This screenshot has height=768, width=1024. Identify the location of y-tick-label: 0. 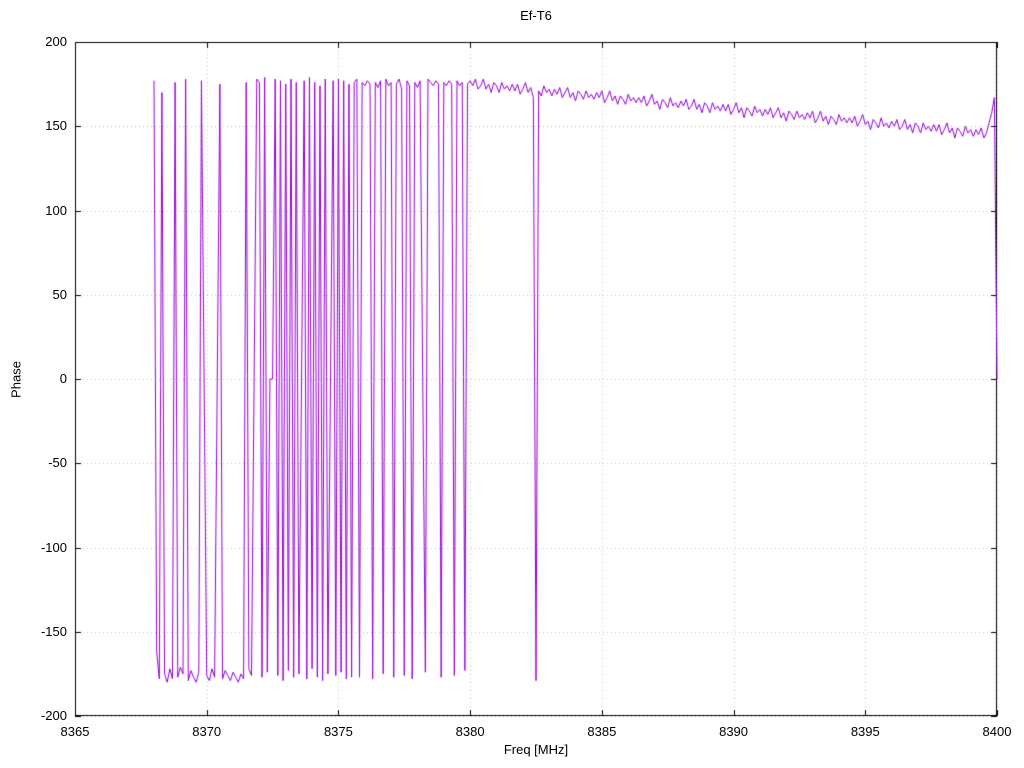
(63, 378).